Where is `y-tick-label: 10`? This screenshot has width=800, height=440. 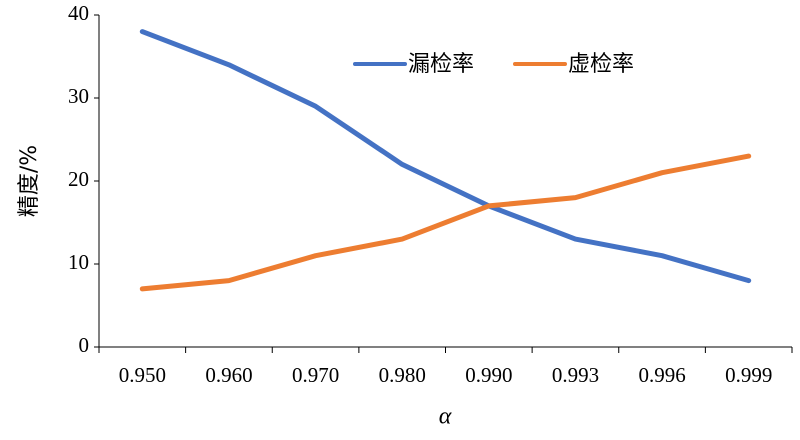 y-tick-label: 10 is located at coordinates (78, 262).